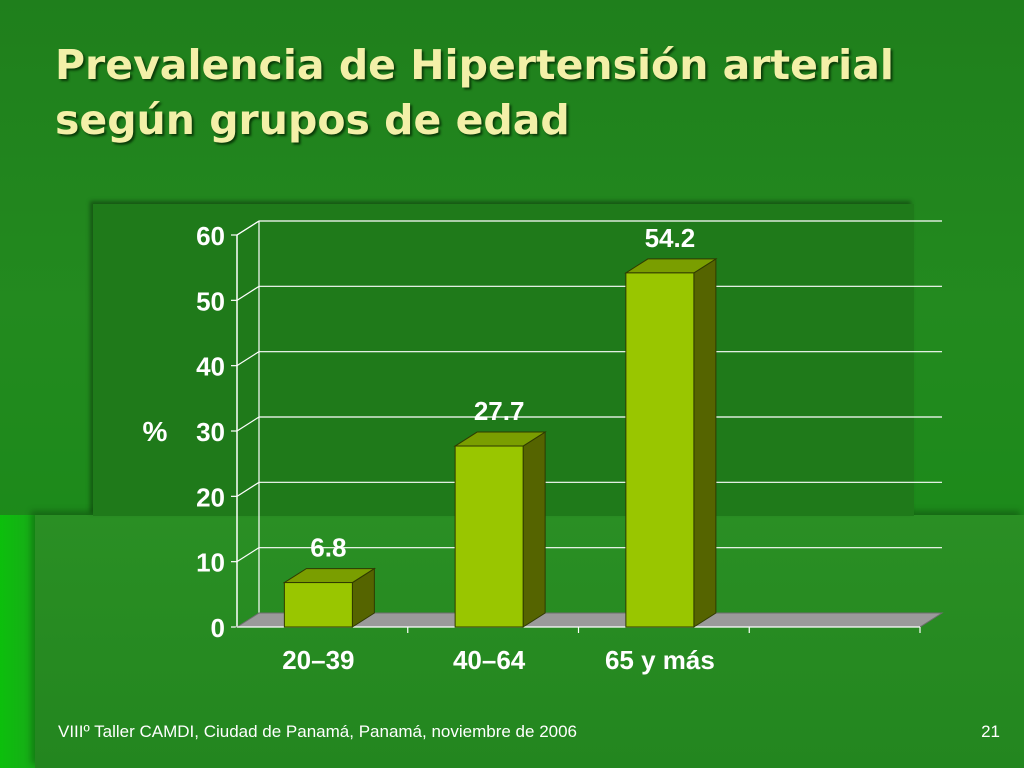 The height and width of the screenshot is (768, 1024). Describe the element at coordinates (210, 563) in the screenshot. I see `y-tick-label: 10` at that location.